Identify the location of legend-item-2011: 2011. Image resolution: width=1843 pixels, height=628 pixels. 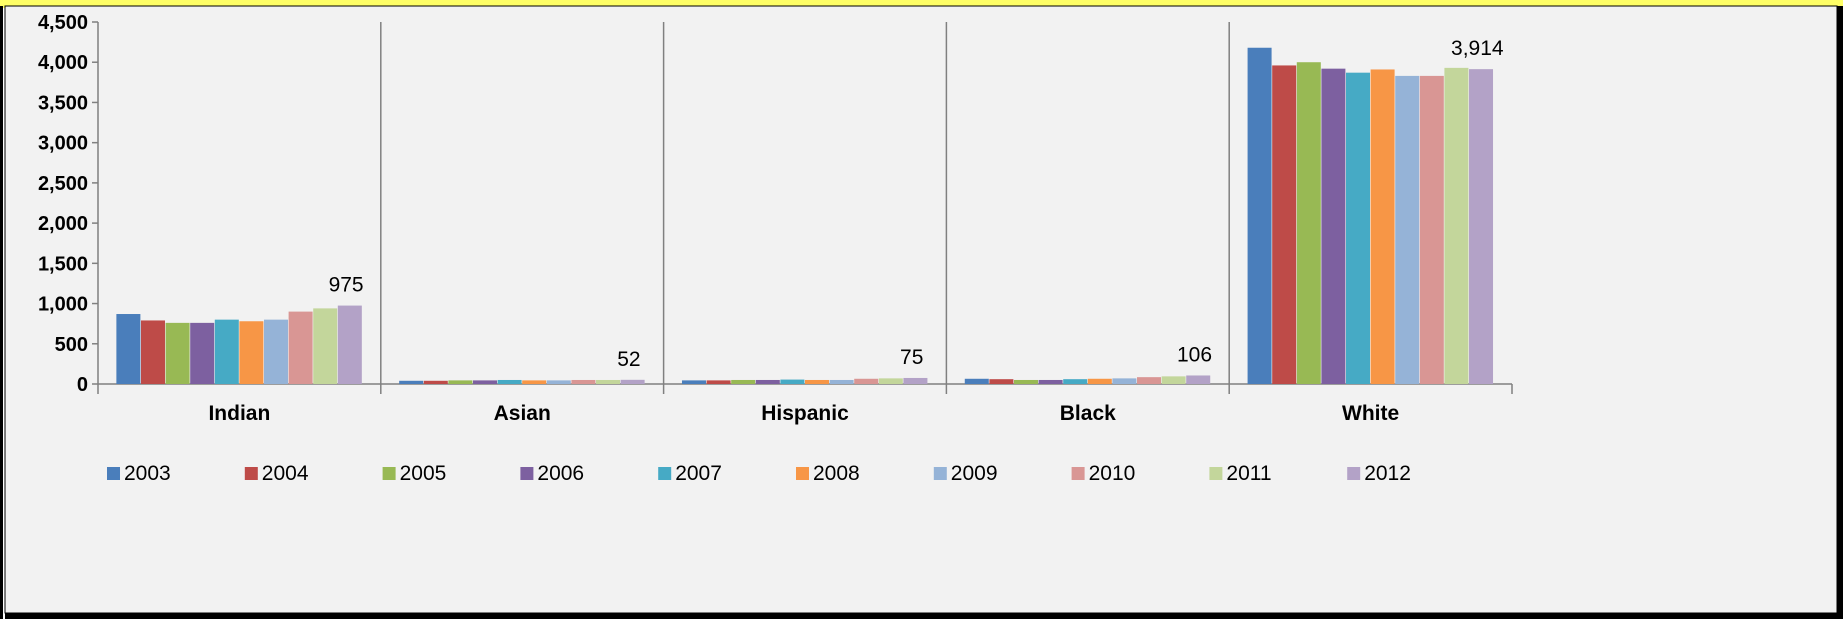
(1240, 473).